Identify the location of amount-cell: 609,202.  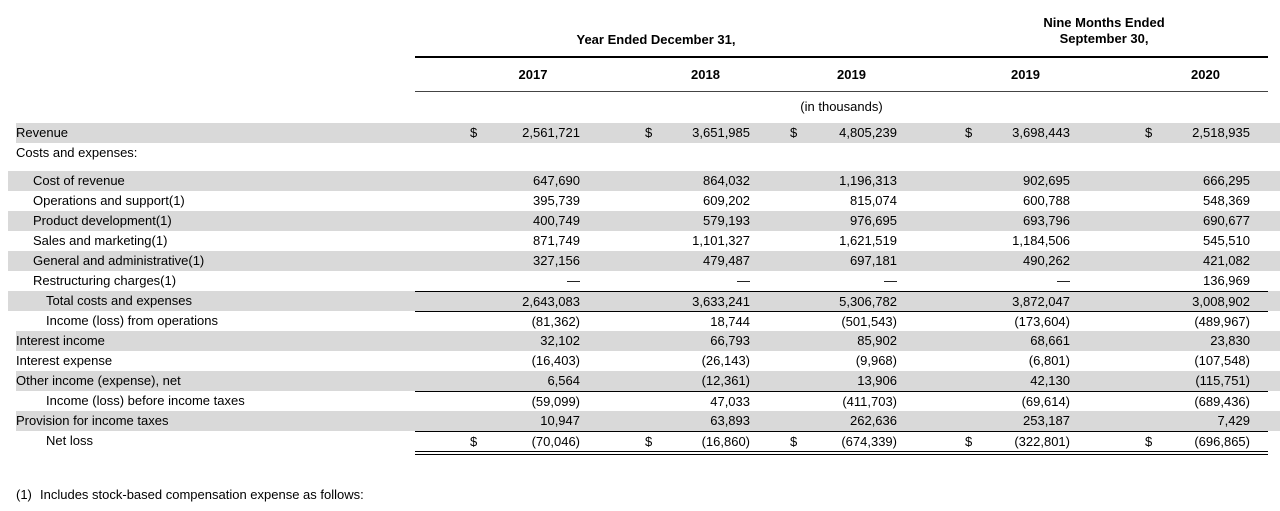
(726, 200).